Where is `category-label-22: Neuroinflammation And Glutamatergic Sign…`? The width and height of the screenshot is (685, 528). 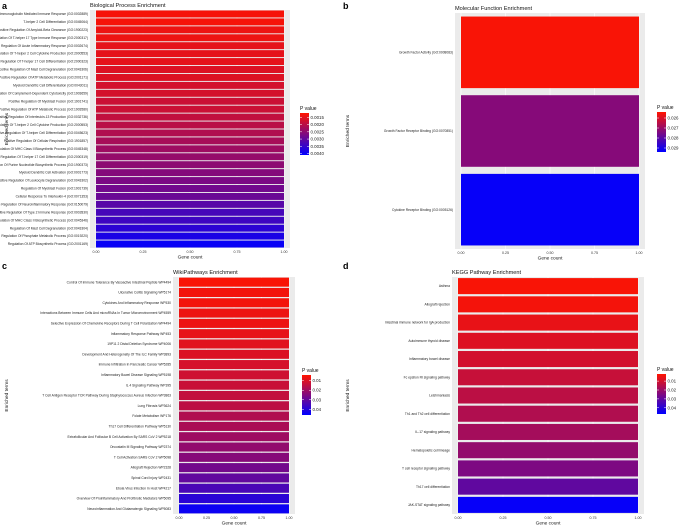
category-label-22: Neuroinflammation And Glutamatergic Sign… is located at coordinates (129, 509).